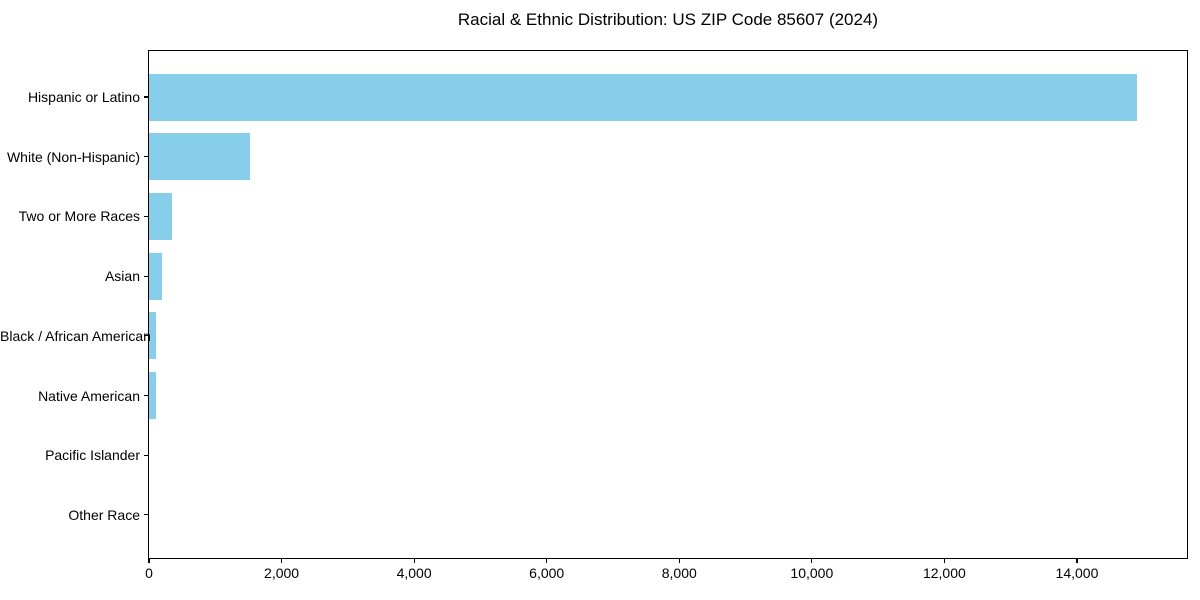 Image resolution: width=1200 pixels, height=600 pixels. What do you see at coordinates (149, 573) in the screenshot?
I see `x-axis-tick-label: 0` at bounding box center [149, 573].